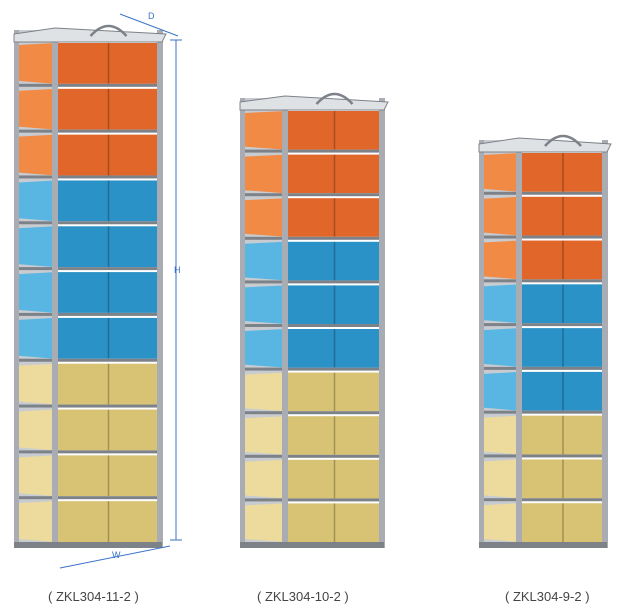 Image resolution: width=622 pixels, height=611 pixels. What do you see at coordinates (116, 555) in the screenshot?
I see `width-dimension-label: W` at bounding box center [116, 555].